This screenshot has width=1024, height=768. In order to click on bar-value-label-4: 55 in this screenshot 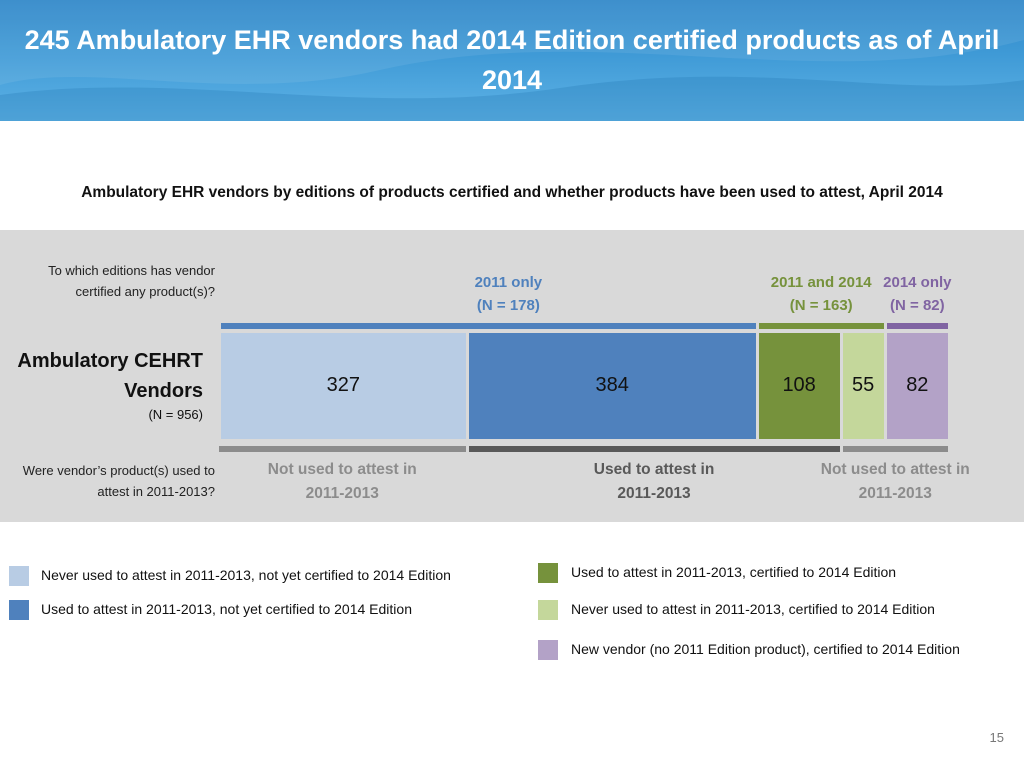, I will do `click(863, 385)`.